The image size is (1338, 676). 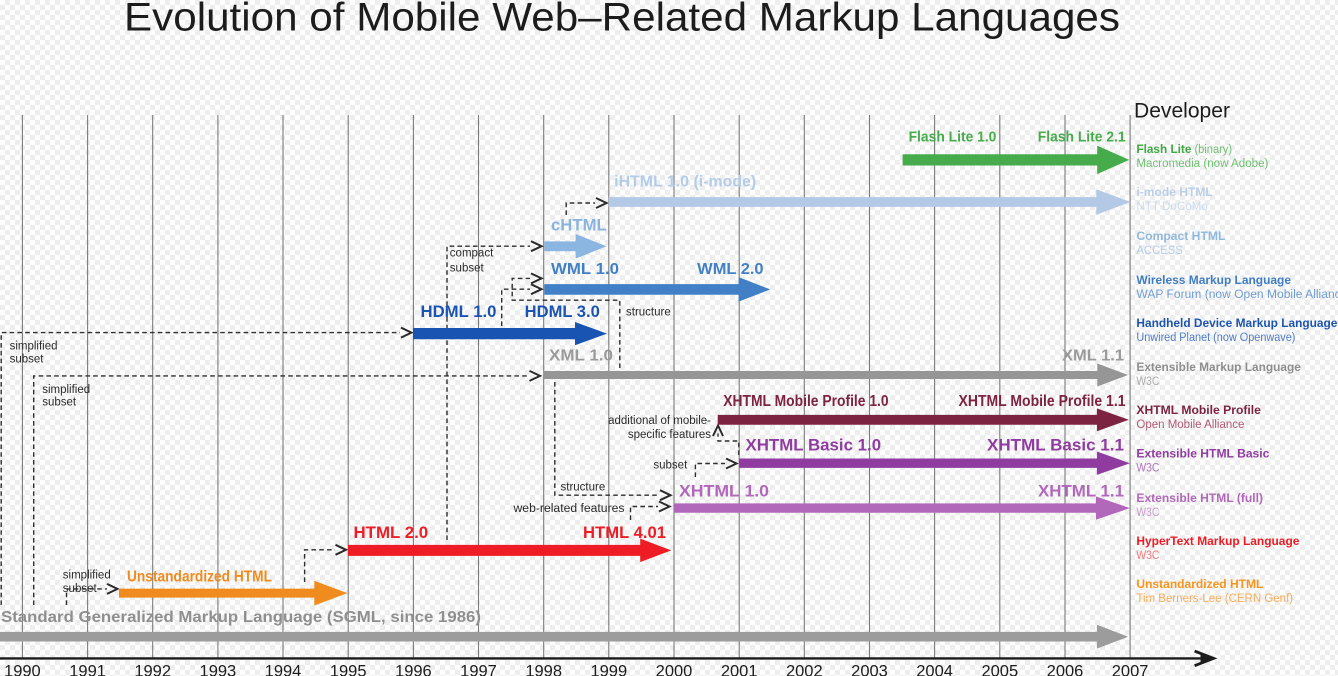 What do you see at coordinates (1081, 490) in the screenshot?
I see `svg-text: XHTML 1.1` at bounding box center [1081, 490].